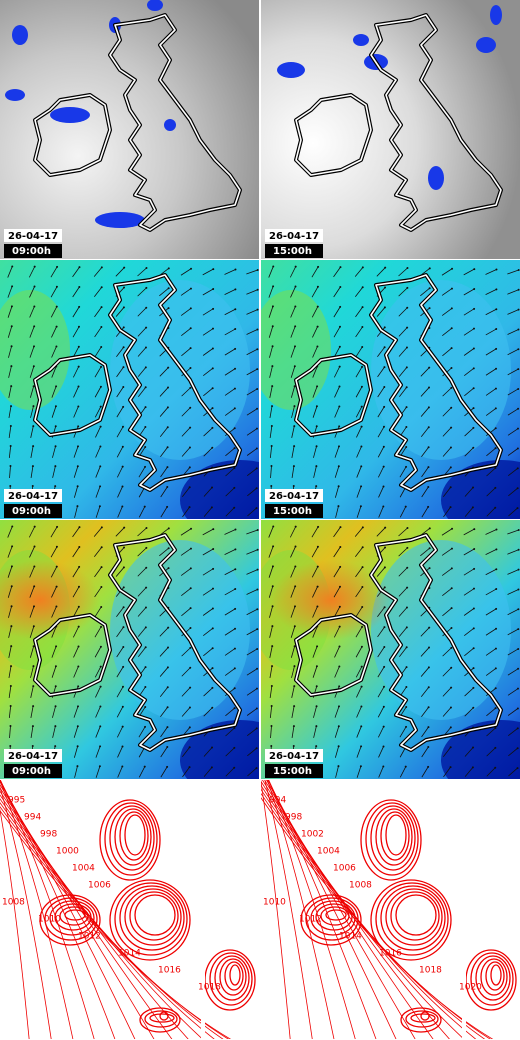 The height and width of the screenshot is (1040, 520). What do you see at coordinates (33, 495) in the screenshot?
I see `date-bg` at bounding box center [33, 495].